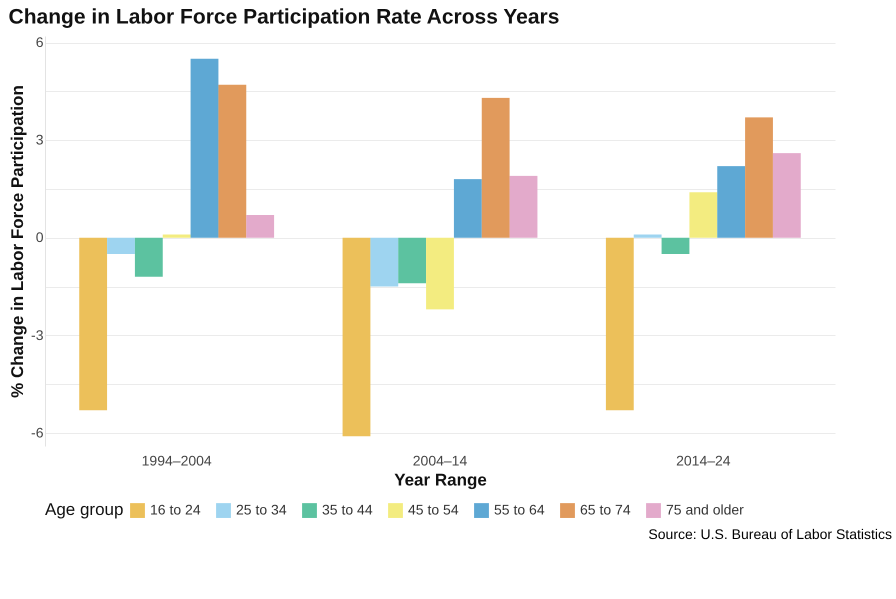  Describe the element at coordinates (40, 237) in the screenshot. I see `y-tick-label: 0` at that location.